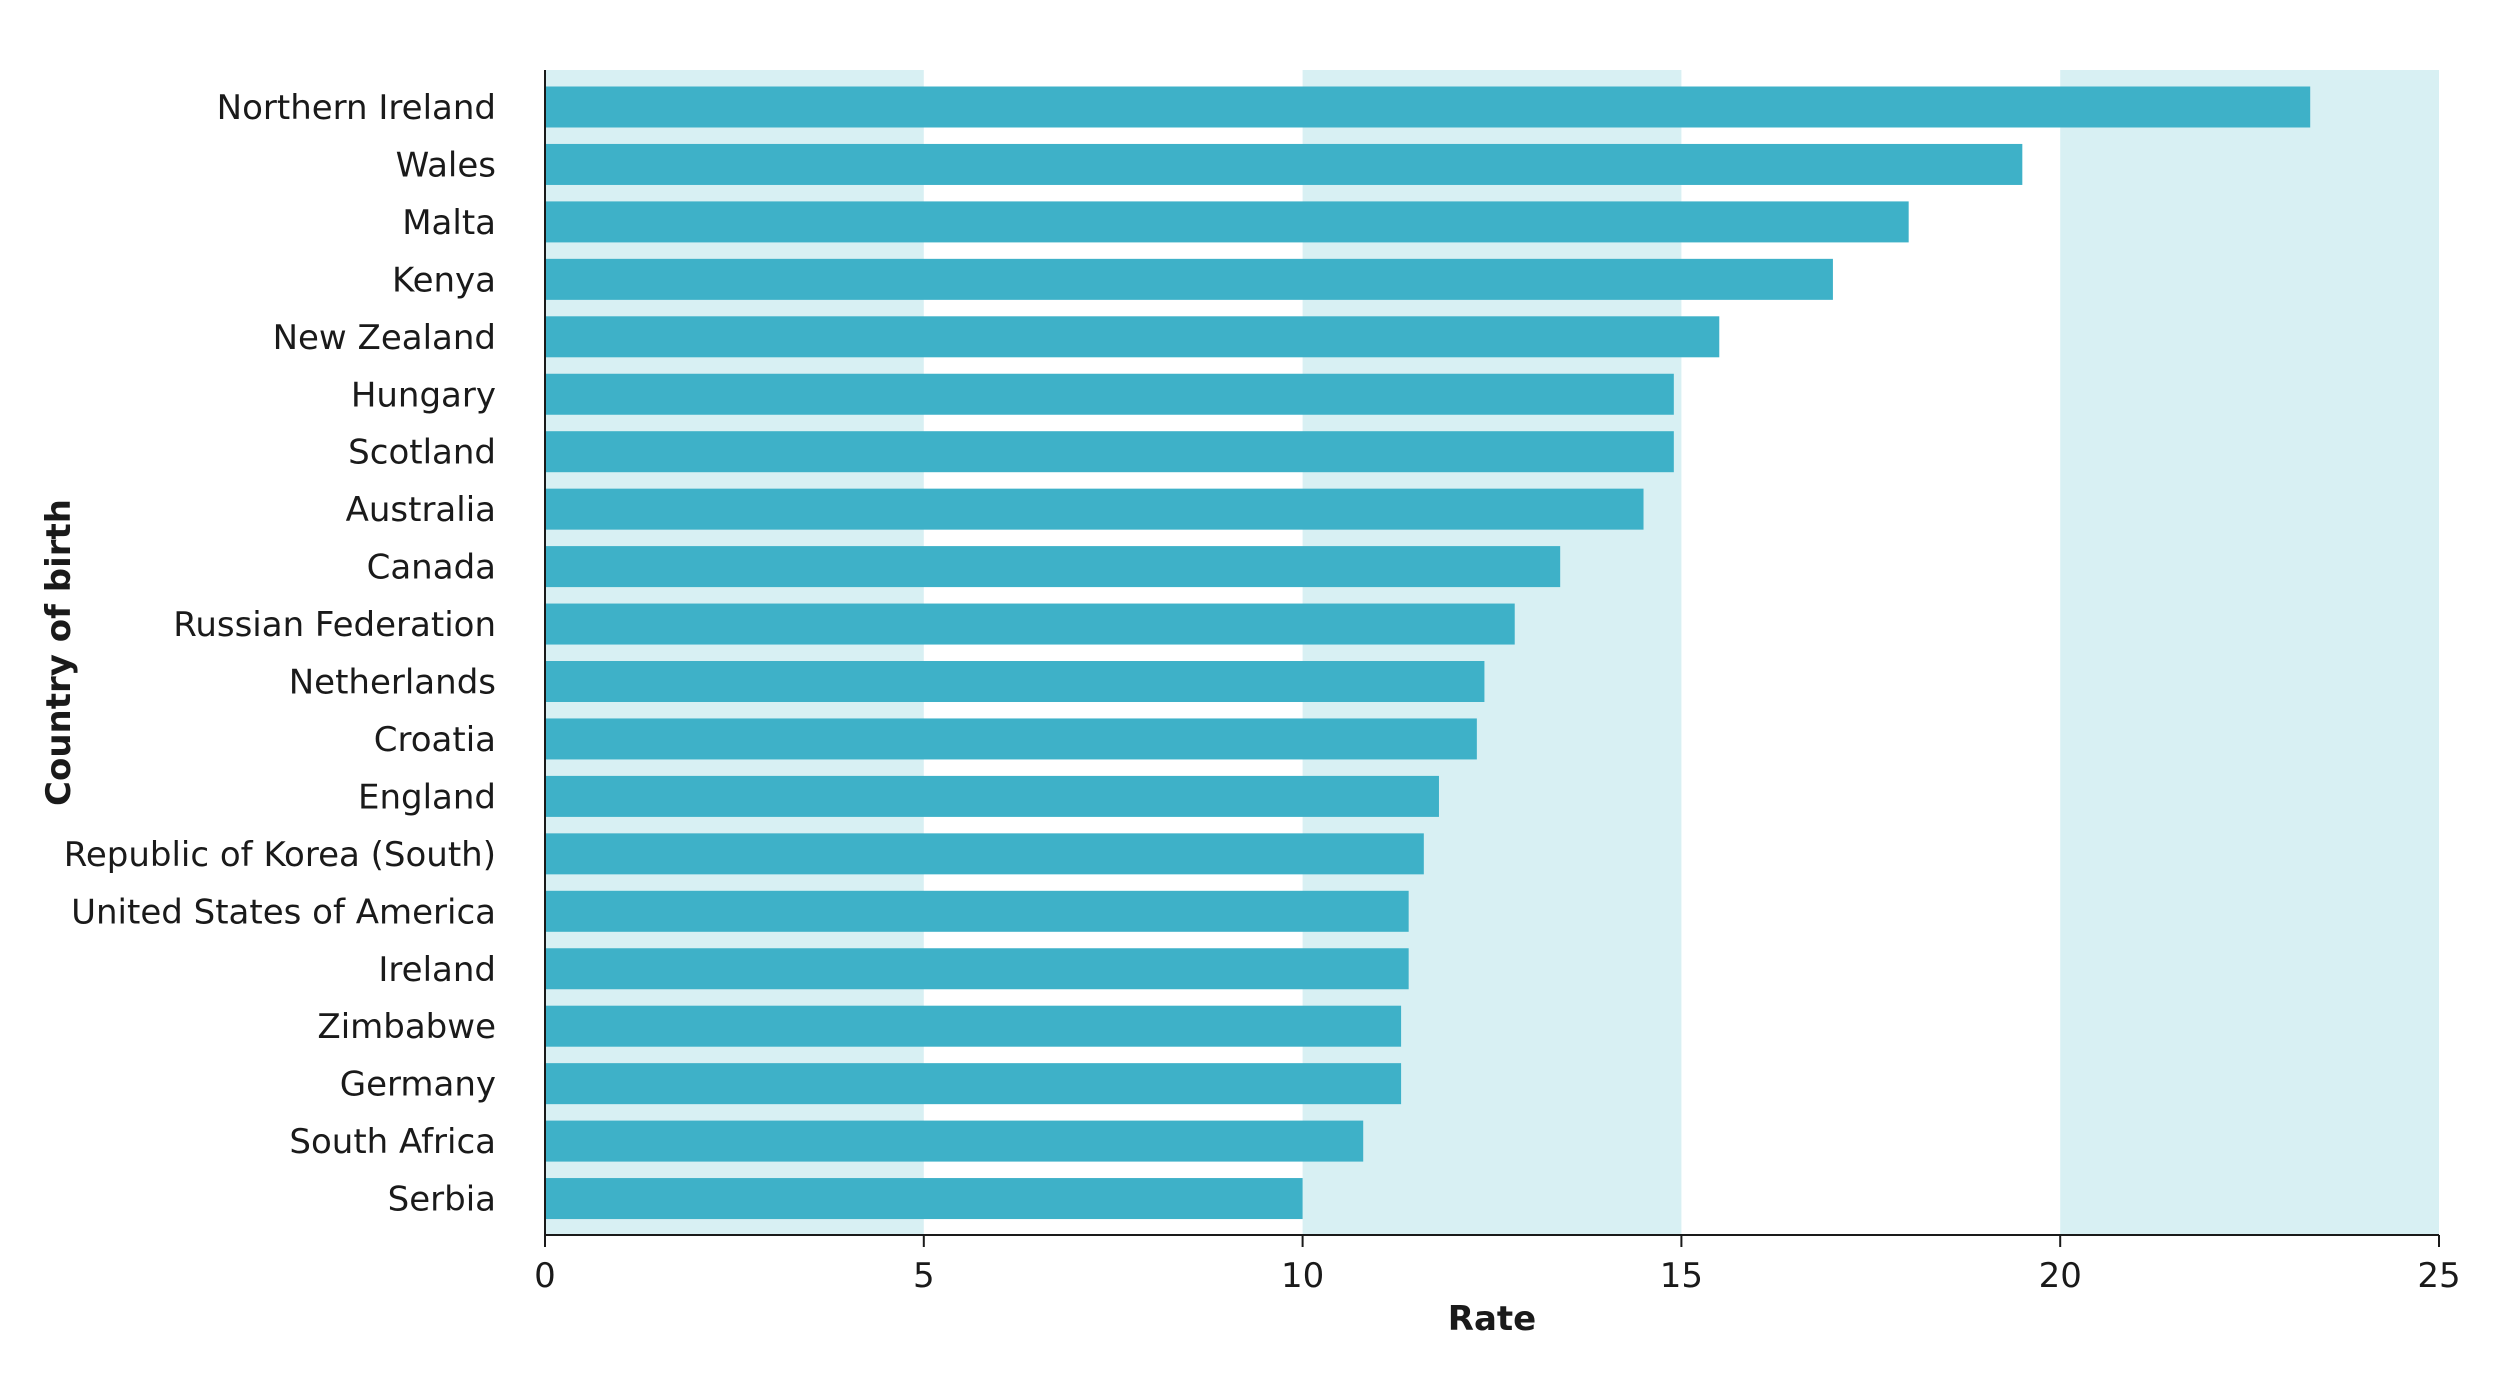 The width and height of the screenshot is (2500, 1396). What do you see at coordinates (435, 740) in the screenshot?
I see `category-label-11: Croatia` at bounding box center [435, 740].